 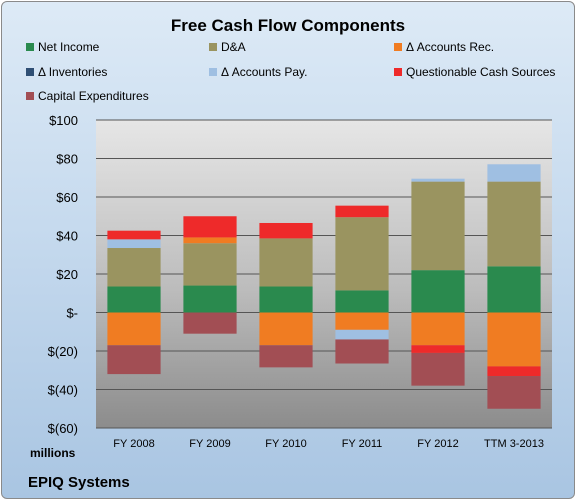 I want to click on y-tick-label: $80, so click(x=67, y=159).